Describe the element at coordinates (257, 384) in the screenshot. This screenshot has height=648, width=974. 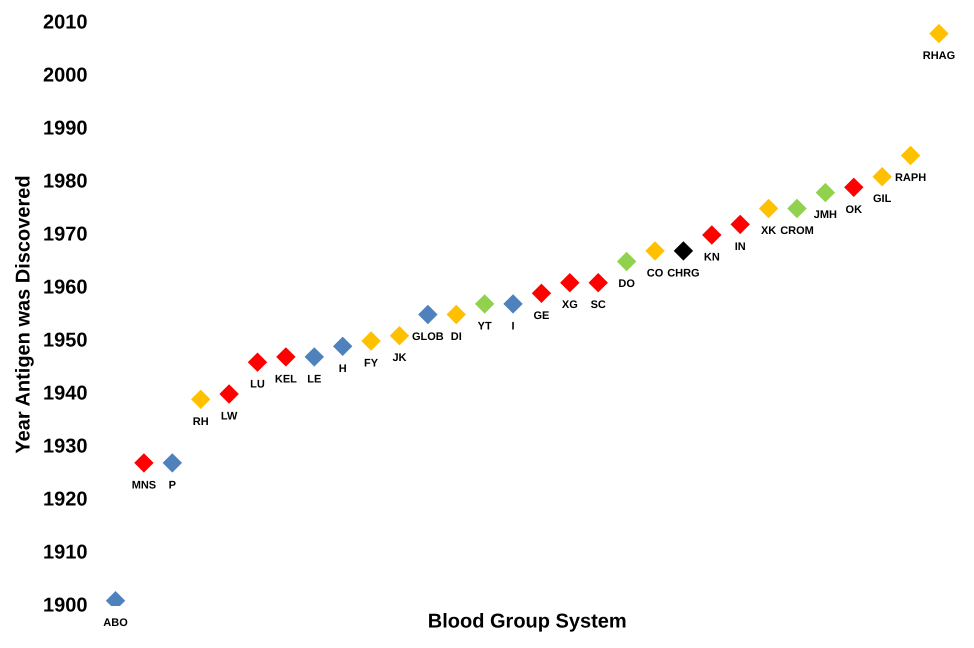
I see `x-tick-label: LU` at that location.